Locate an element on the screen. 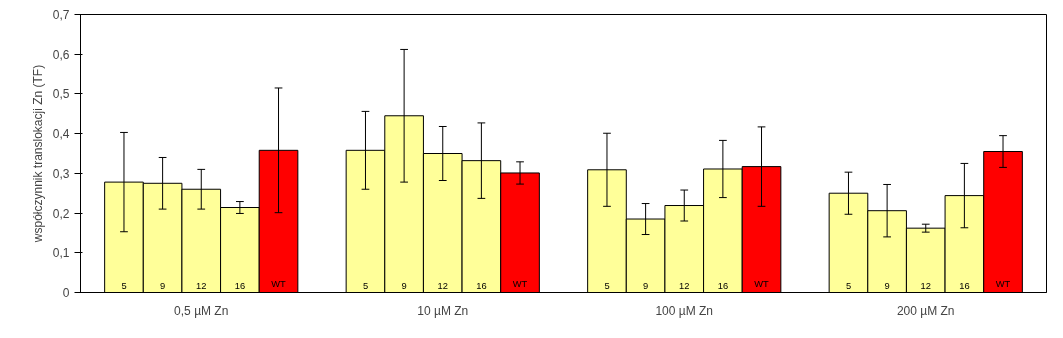 Image resolution: width=1063 pixels, height=338 pixels. y-axis-title: współczynnik translokacji Zn (TF) is located at coordinates (37, 154).